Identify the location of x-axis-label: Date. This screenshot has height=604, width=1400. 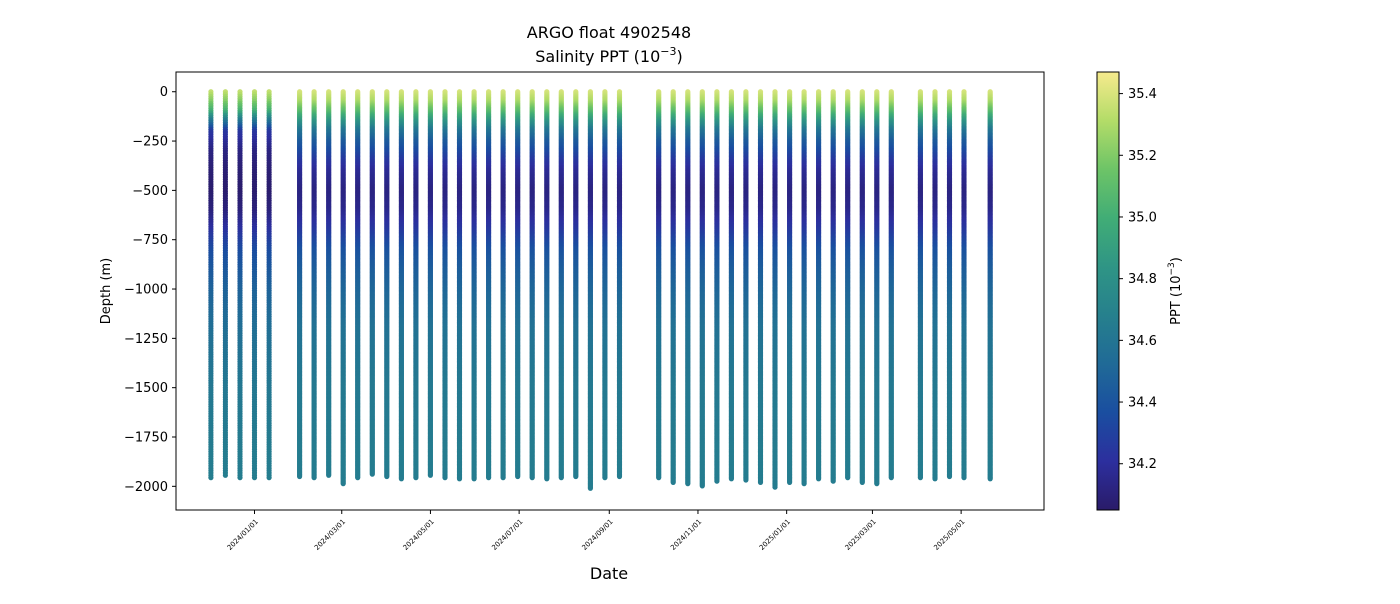
(609, 573).